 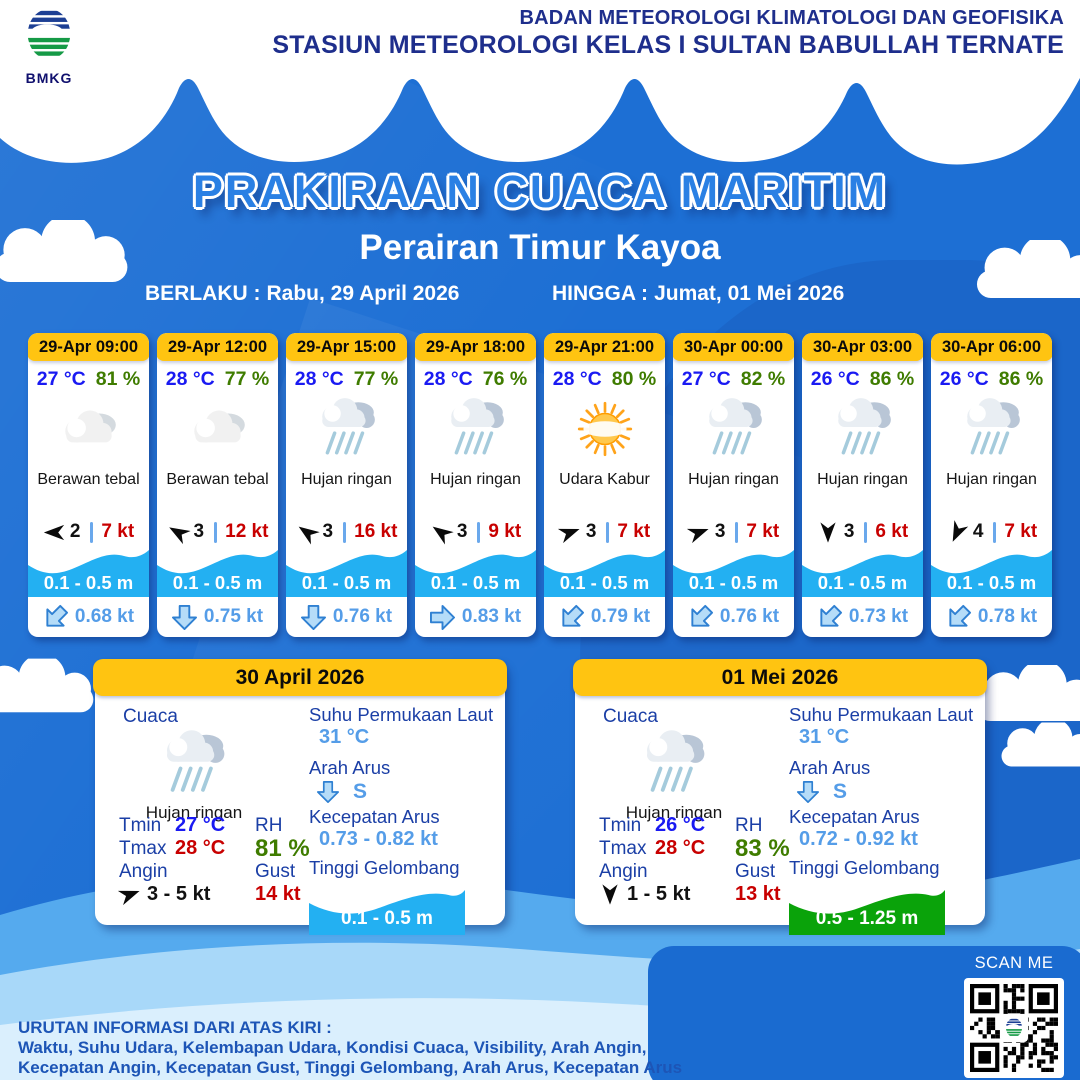 I want to click on forecast-time: 29-Apr 15:00, so click(x=346, y=347).